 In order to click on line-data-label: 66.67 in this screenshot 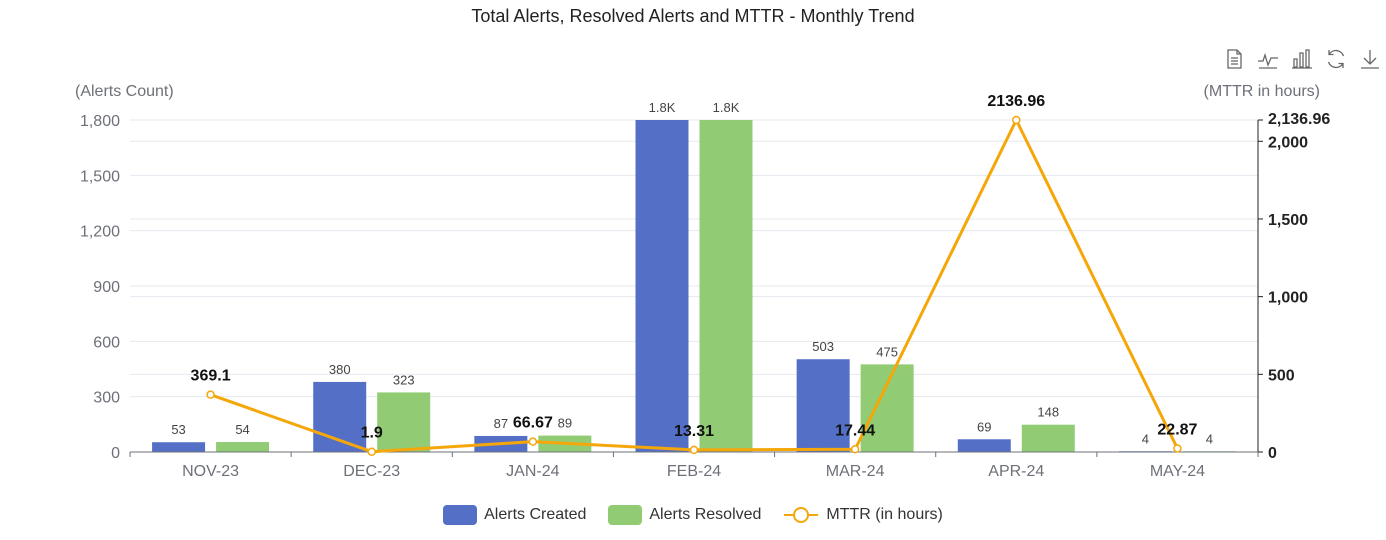, I will do `click(533, 423)`.